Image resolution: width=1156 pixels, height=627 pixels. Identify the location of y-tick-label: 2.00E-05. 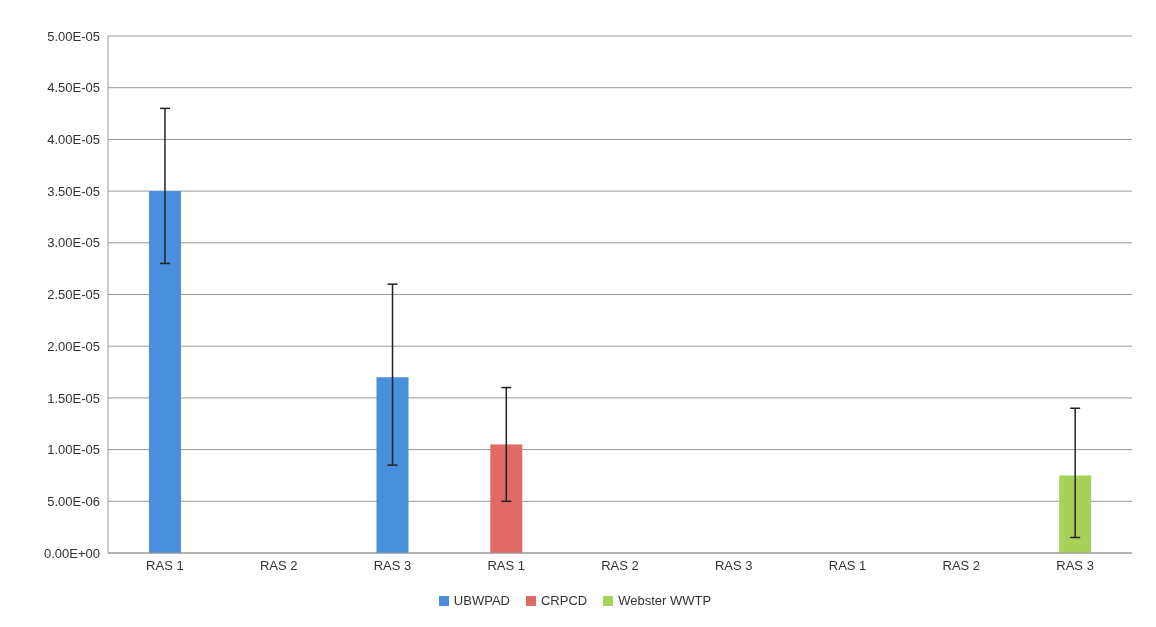
(73, 346).